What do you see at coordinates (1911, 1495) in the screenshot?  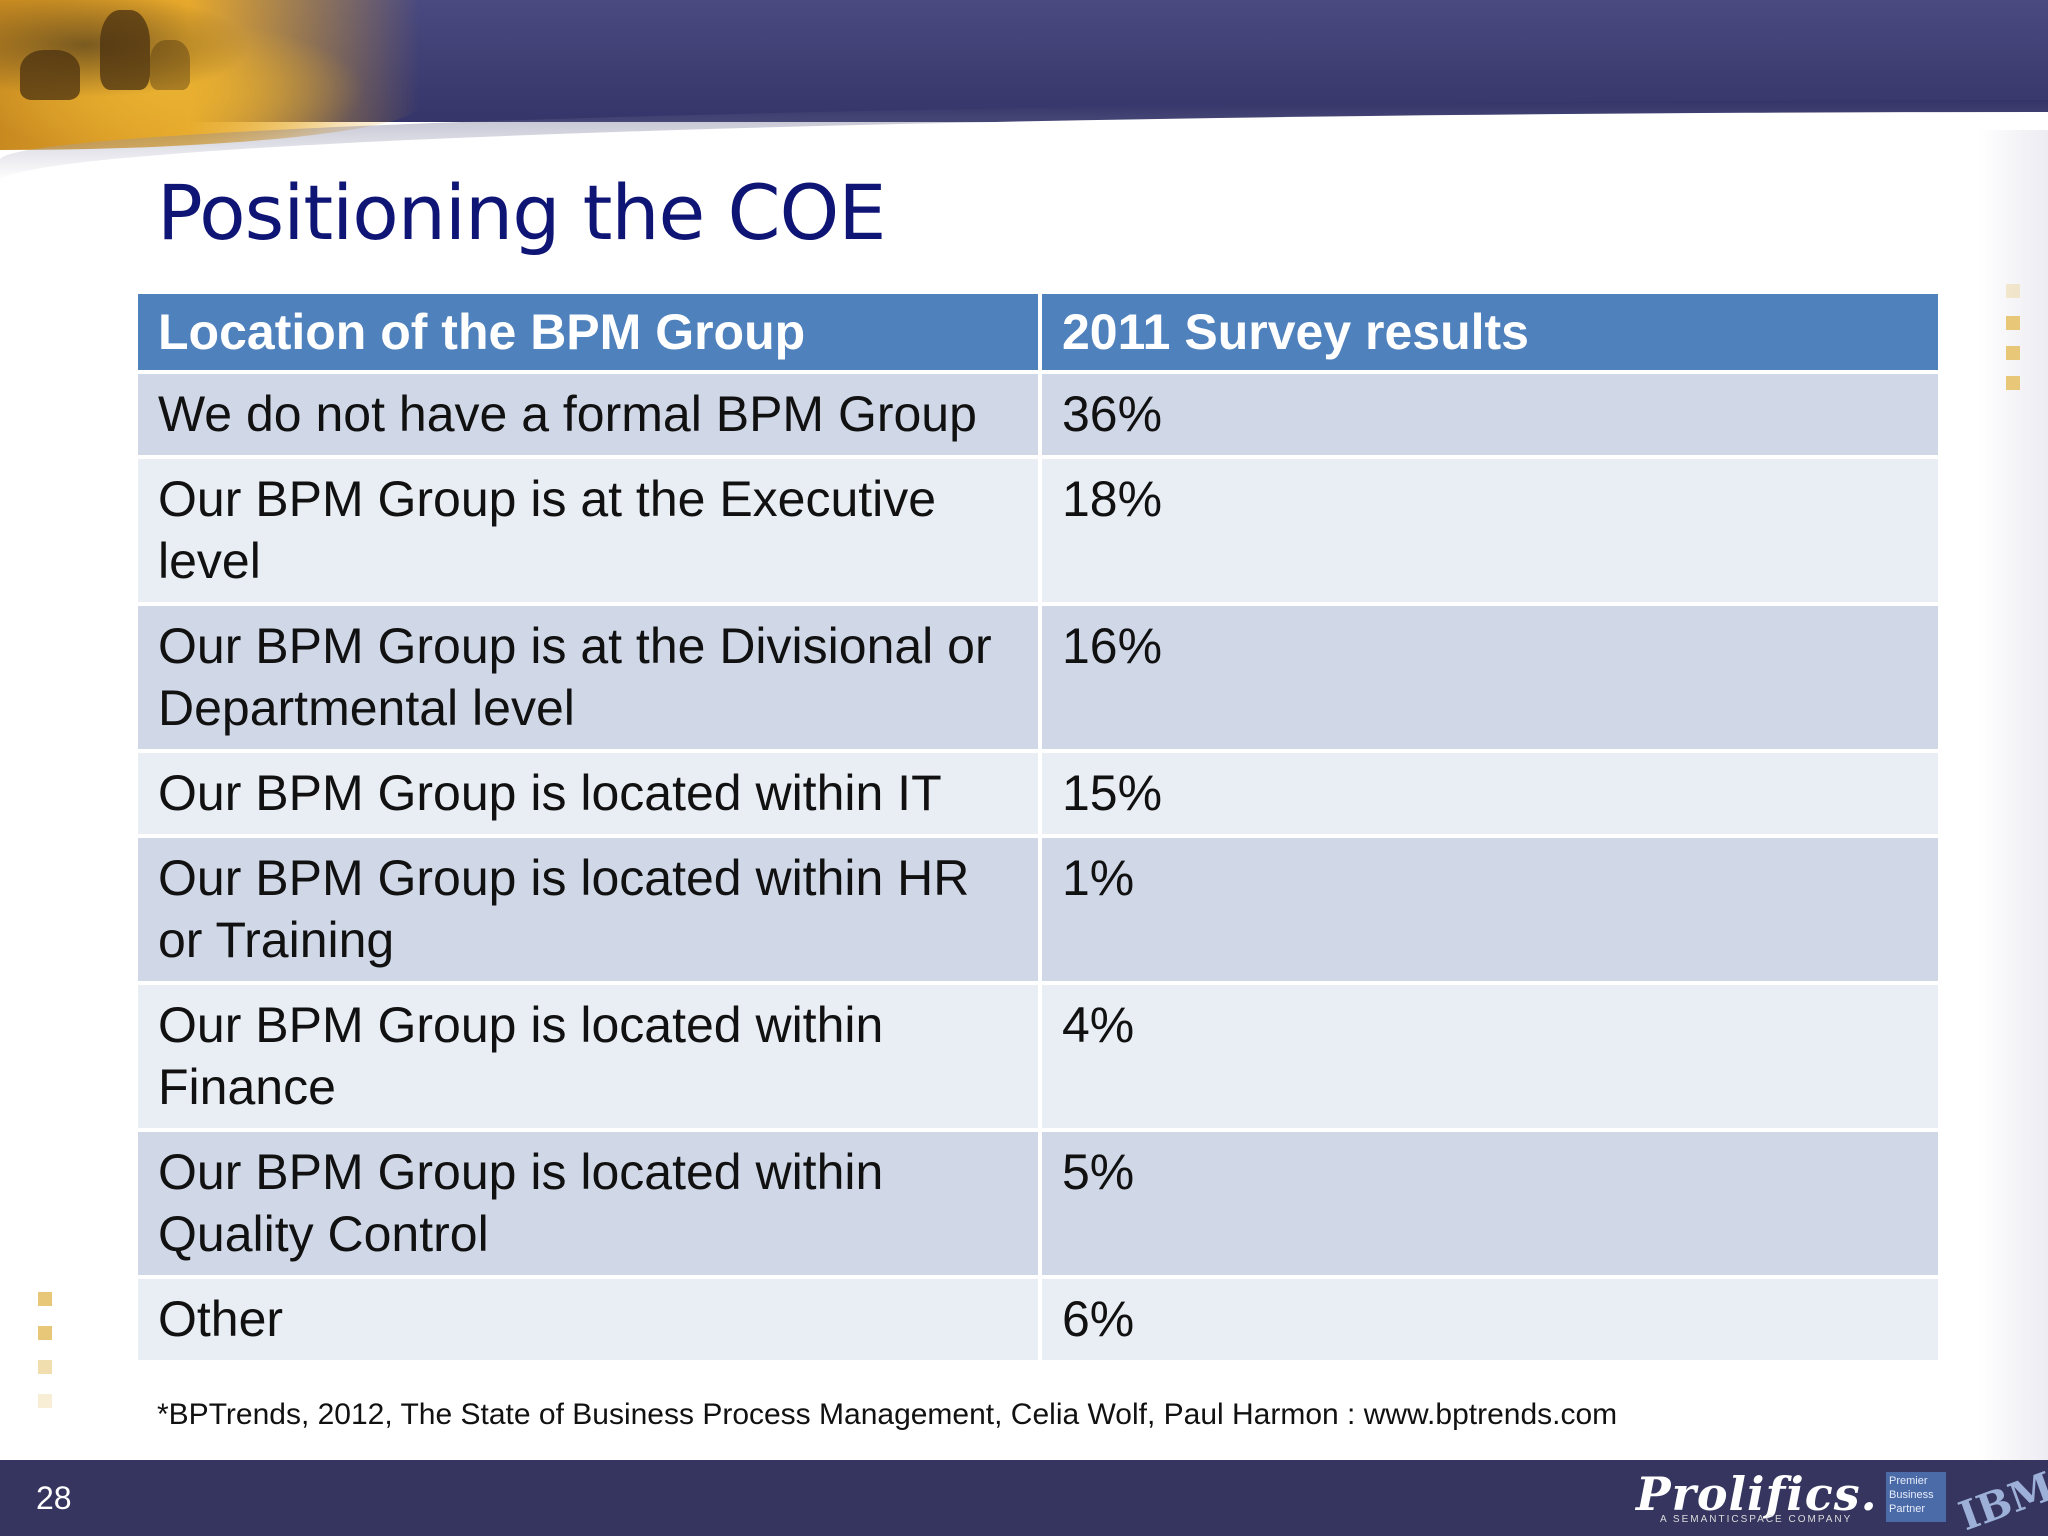 I see `partner-badge-text: Premier Business Partner` at bounding box center [1911, 1495].